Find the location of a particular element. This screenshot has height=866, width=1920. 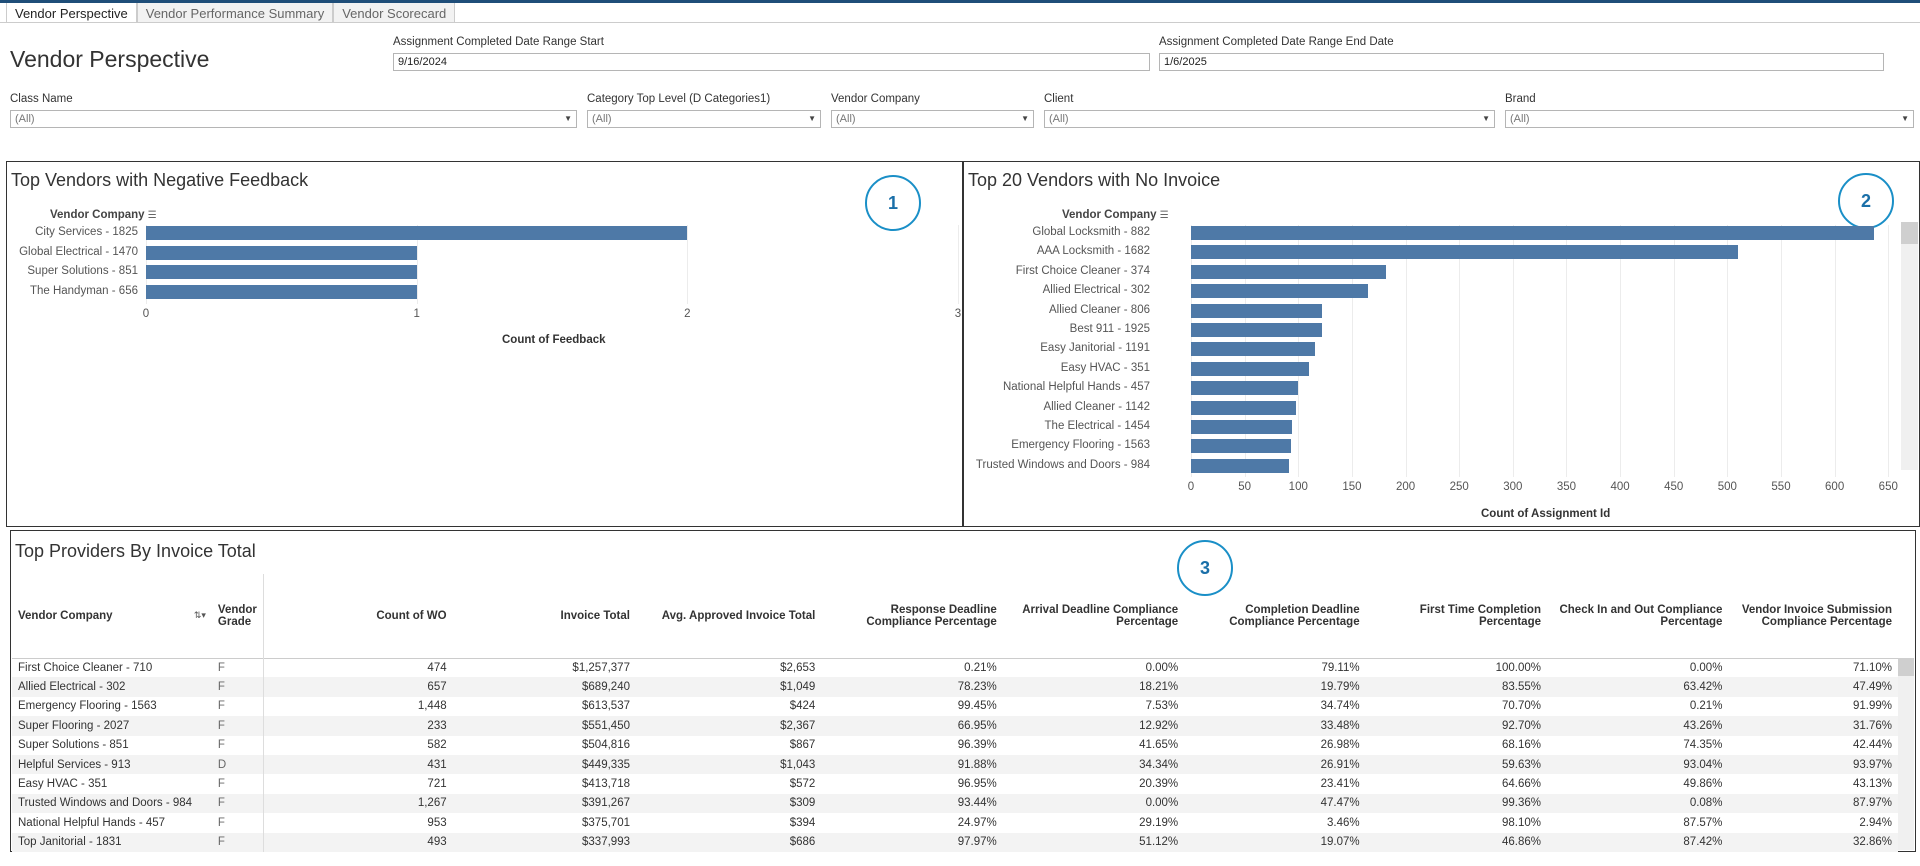

vendor-company-select: (All) ▼ is located at coordinates (932, 119).